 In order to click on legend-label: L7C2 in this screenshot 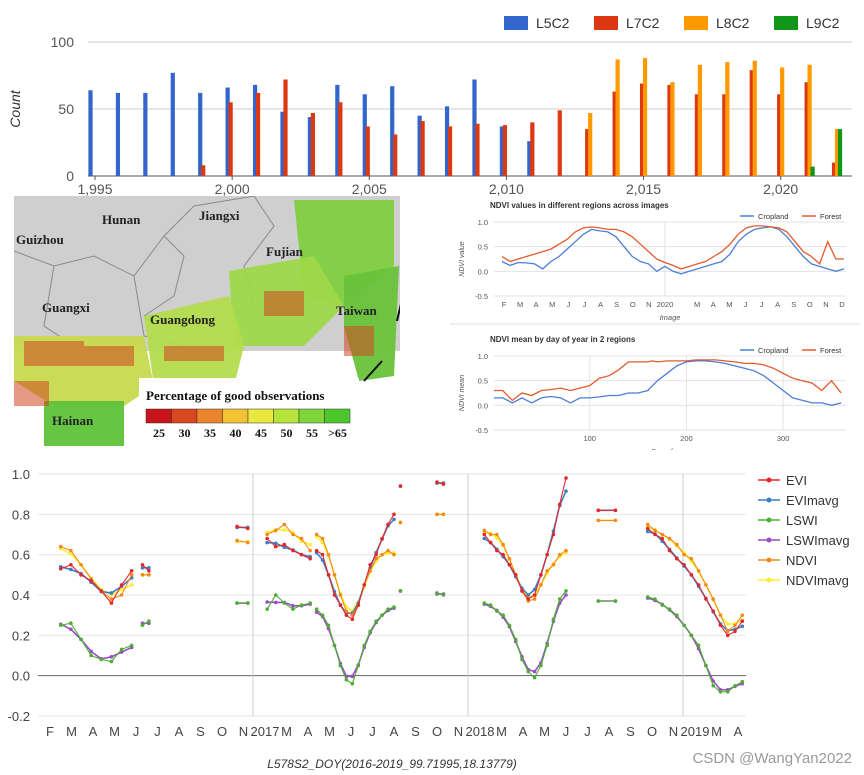, I will do `click(643, 23)`.